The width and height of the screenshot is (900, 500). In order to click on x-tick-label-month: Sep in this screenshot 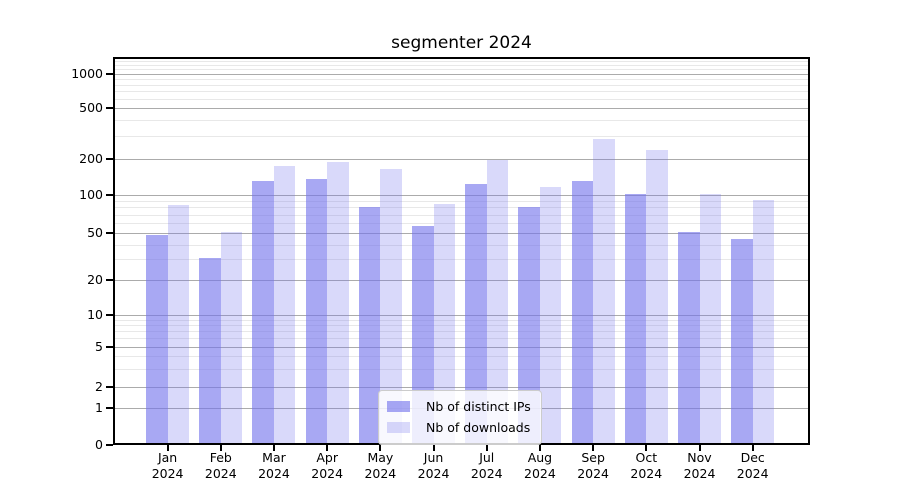, I will do `click(593, 457)`.